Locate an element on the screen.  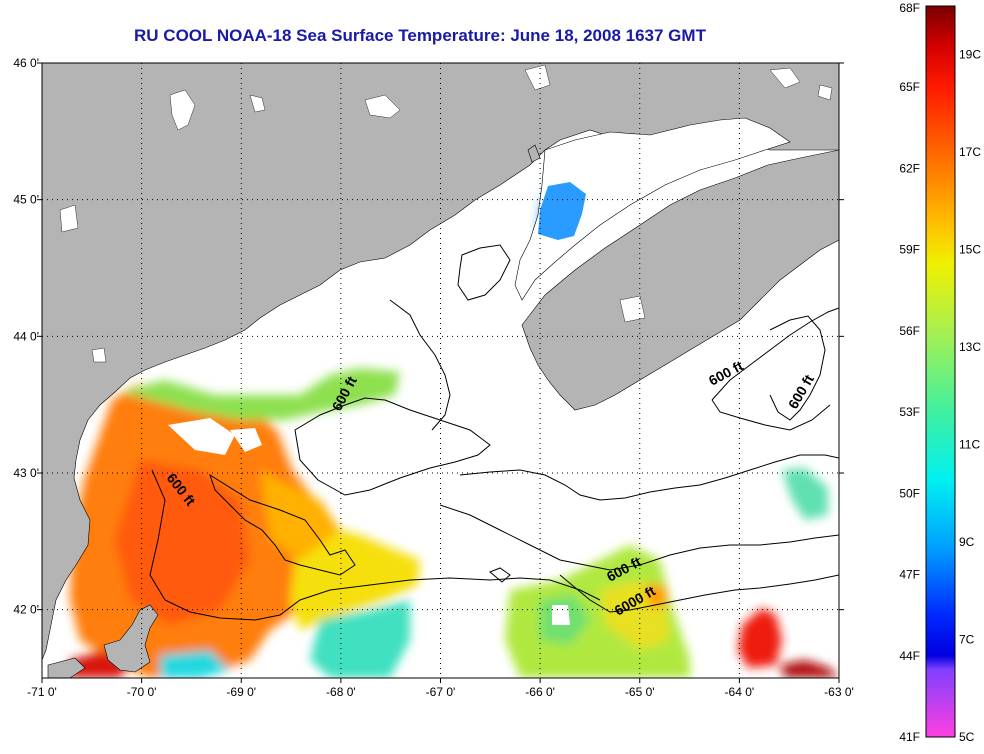
sst-patch-northeast-cyan is located at coordinates (805, 494).